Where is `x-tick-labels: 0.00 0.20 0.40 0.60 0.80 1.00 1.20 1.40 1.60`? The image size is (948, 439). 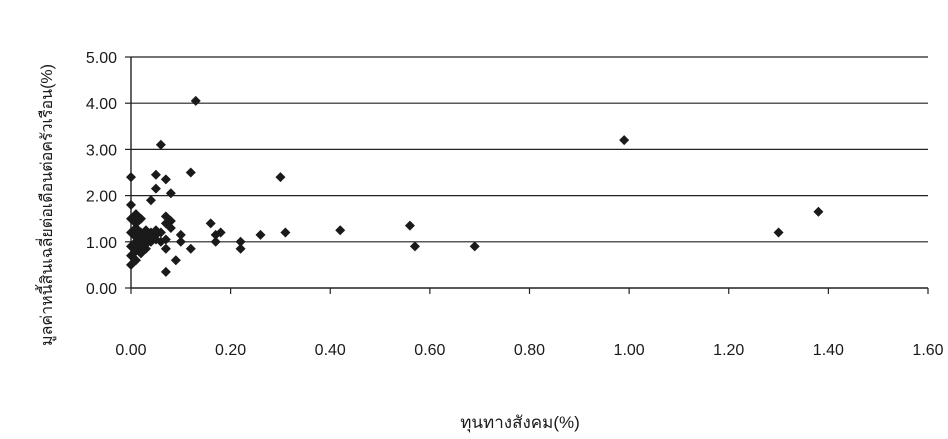
x-tick-labels: 0.00 0.20 0.40 0.60 0.80 1.00 1.20 1.40 1.60 is located at coordinates (529, 323).